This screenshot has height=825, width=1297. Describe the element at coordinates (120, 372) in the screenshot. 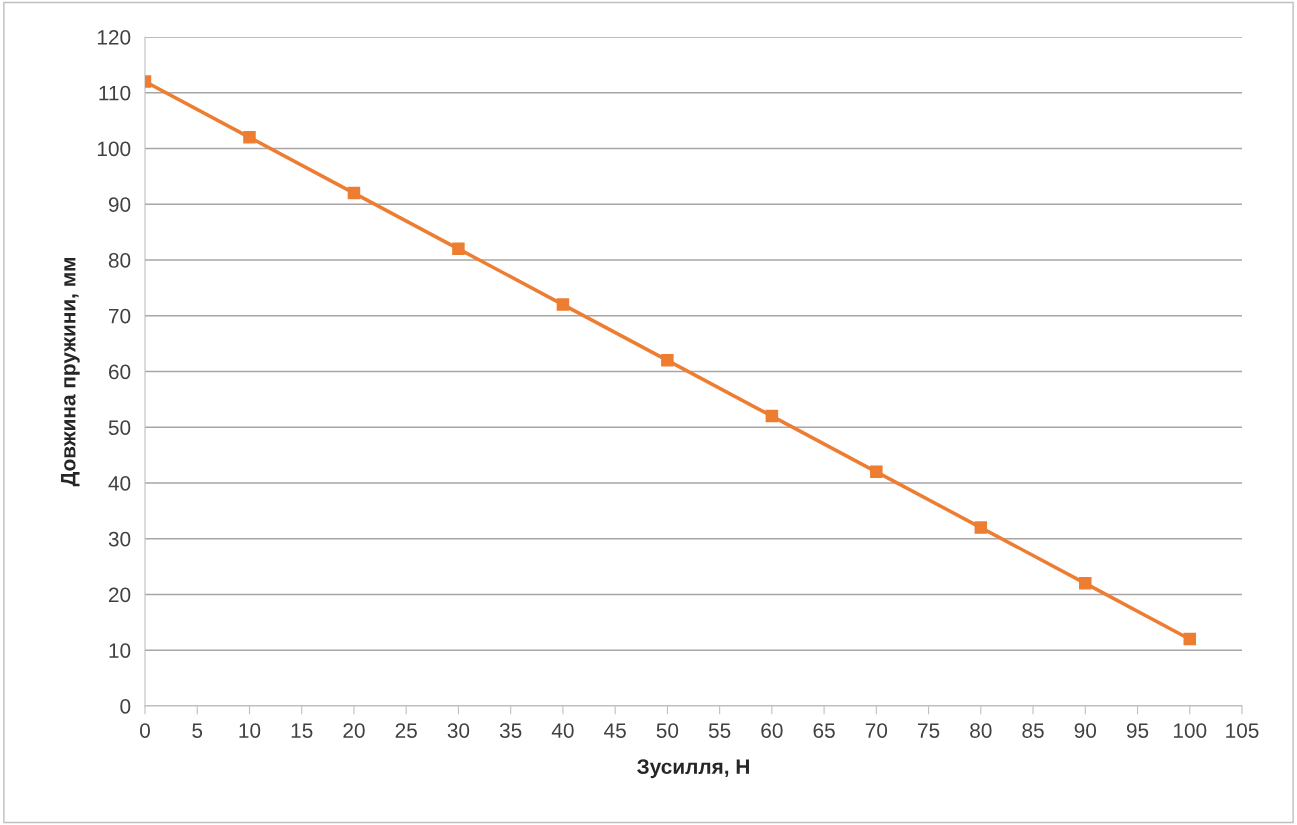

I see `y-tick-label: 60` at that location.